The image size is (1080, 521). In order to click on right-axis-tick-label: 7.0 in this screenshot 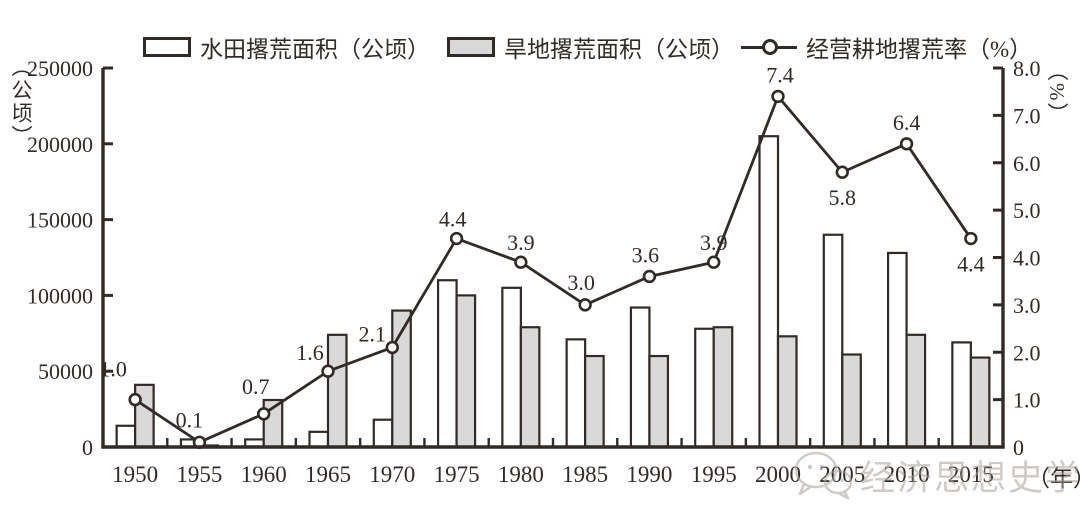, I will do `click(1027, 115)`.